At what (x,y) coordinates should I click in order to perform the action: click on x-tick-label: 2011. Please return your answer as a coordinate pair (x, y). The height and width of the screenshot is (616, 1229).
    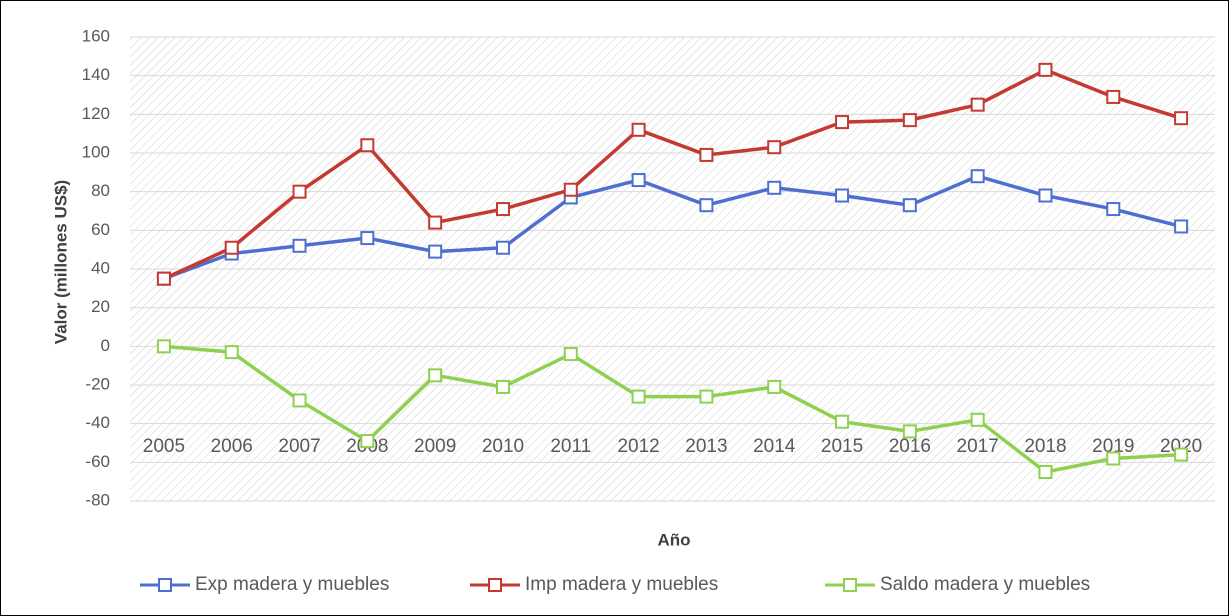
    Looking at the image, I should click on (570, 446).